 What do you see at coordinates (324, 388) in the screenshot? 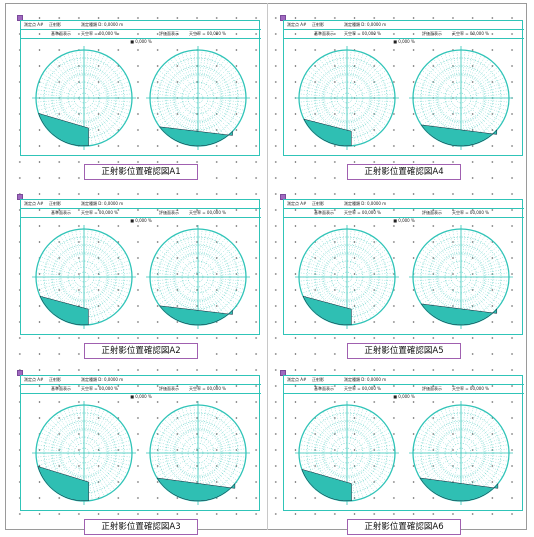
I see `header-field: 基準面表示` at bounding box center [324, 388].